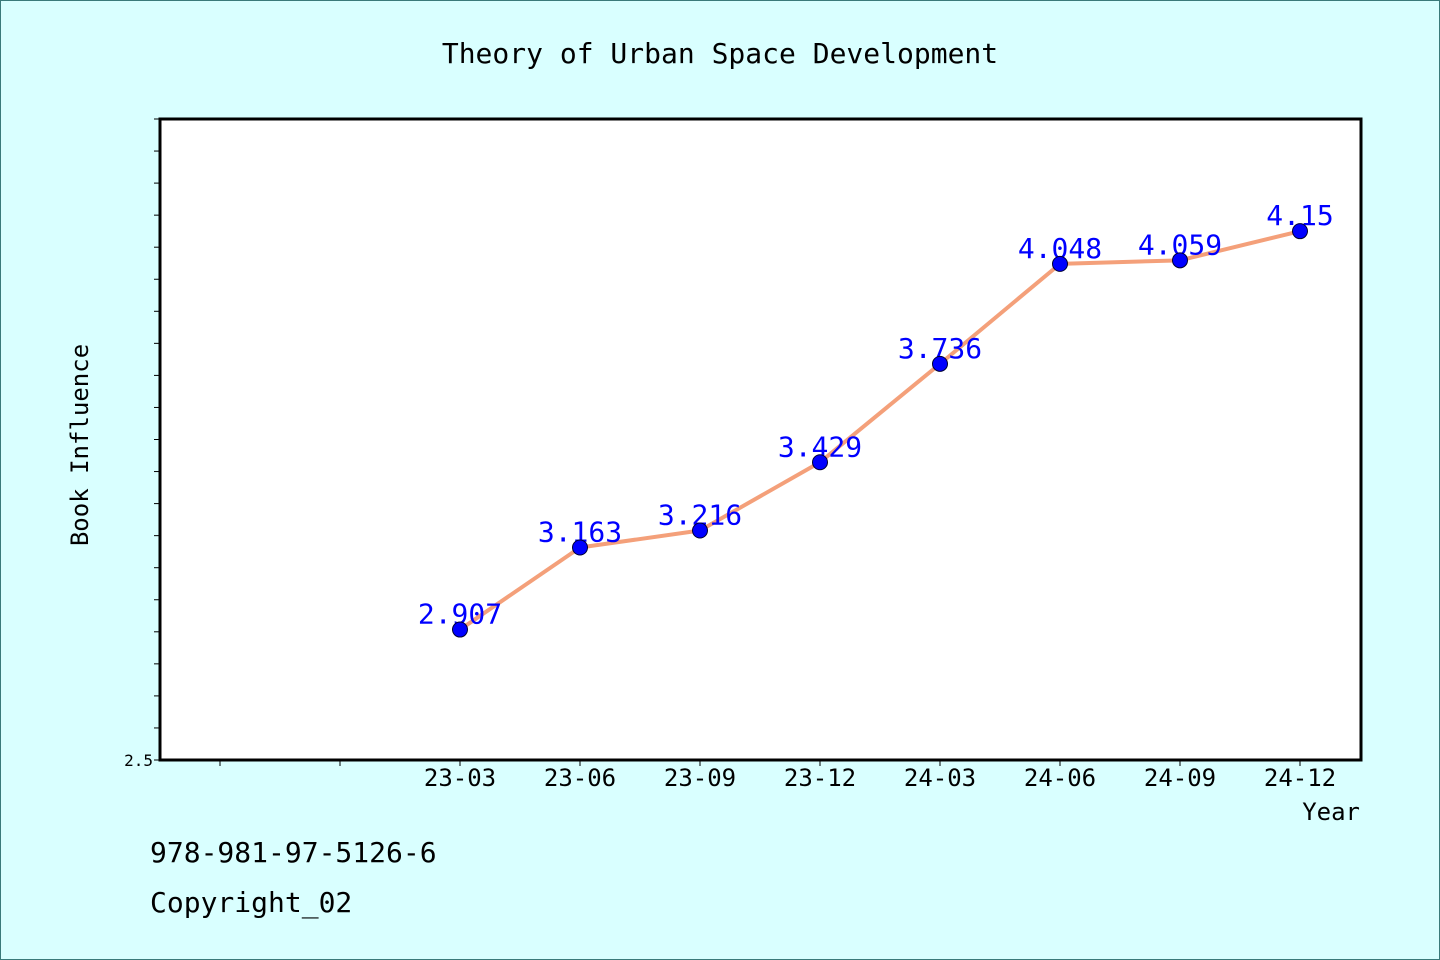 The width and height of the screenshot is (1440, 960). I want to click on x-tick-label: 24-06, so click(1060, 778).